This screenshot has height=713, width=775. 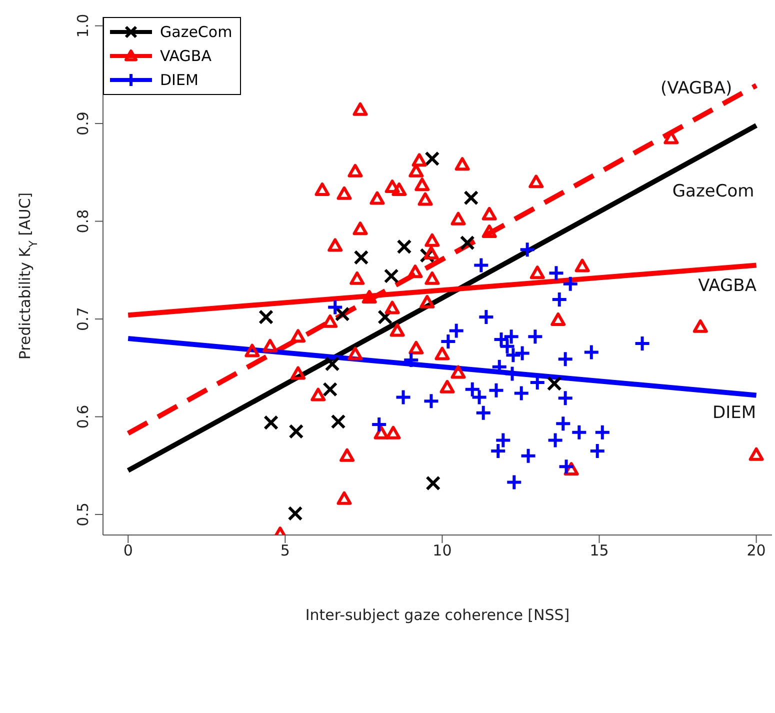 What do you see at coordinates (83, 319) in the screenshot?
I see `y-tick-label: 0.7` at bounding box center [83, 319].